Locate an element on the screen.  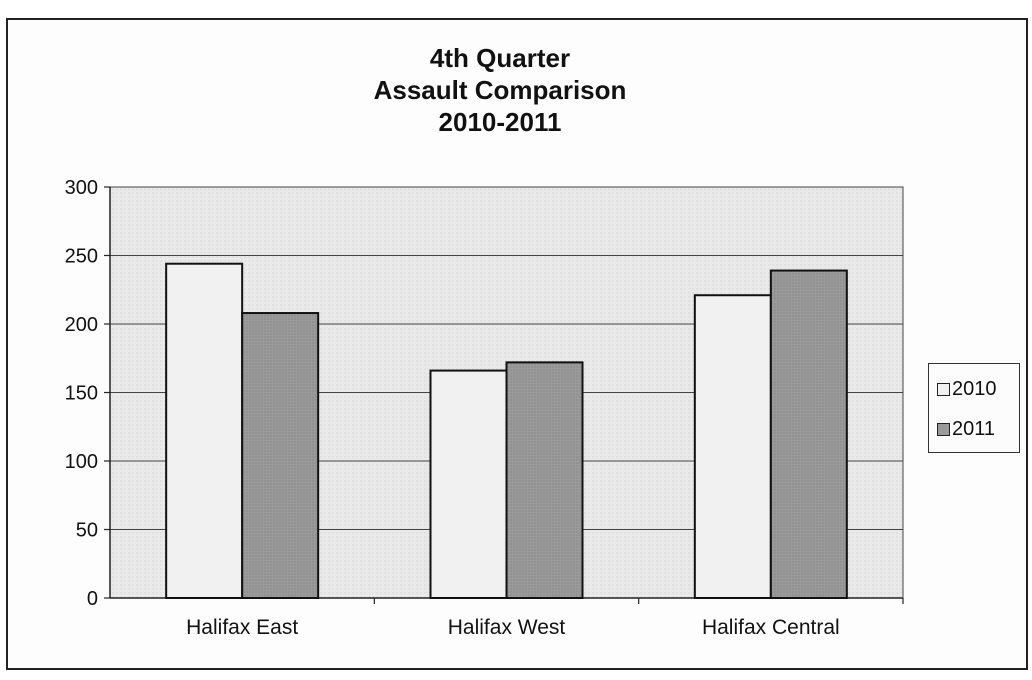
x-tick-label: Halifax Central is located at coordinates (771, 627).